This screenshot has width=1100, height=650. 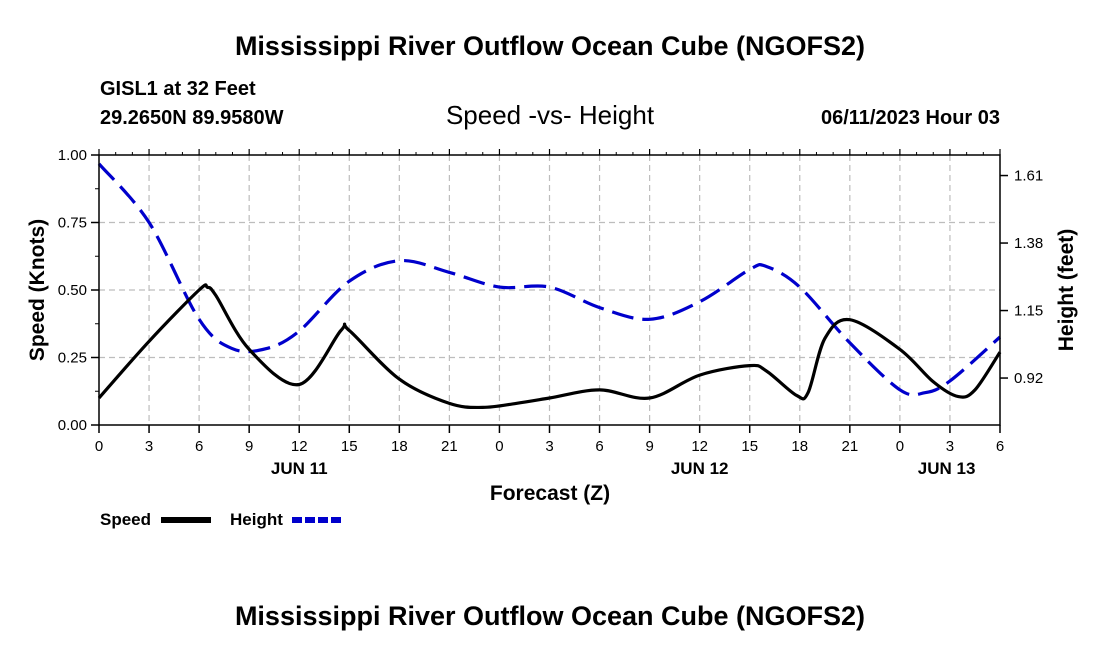 What do you see at coordinates (72, 425) in the screenshot?
I see `y-tick-label: 0.00` at bounding box center [72, 425].